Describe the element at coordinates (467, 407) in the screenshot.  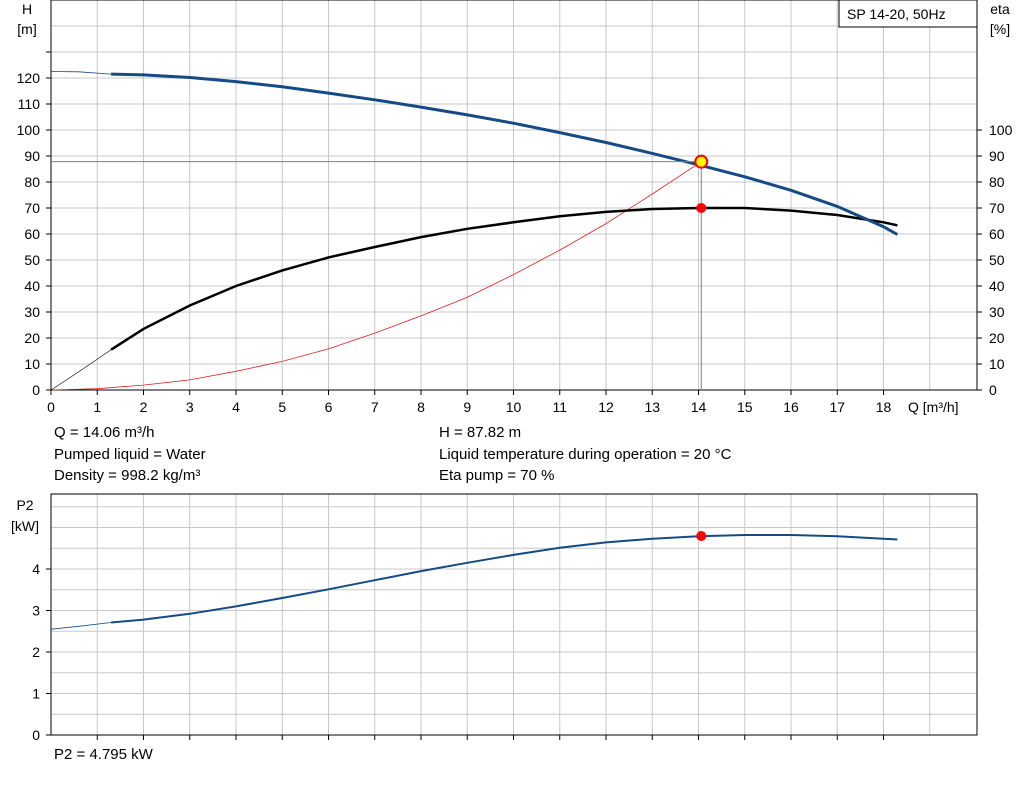
I see `x-tick-label: 9` at that location.